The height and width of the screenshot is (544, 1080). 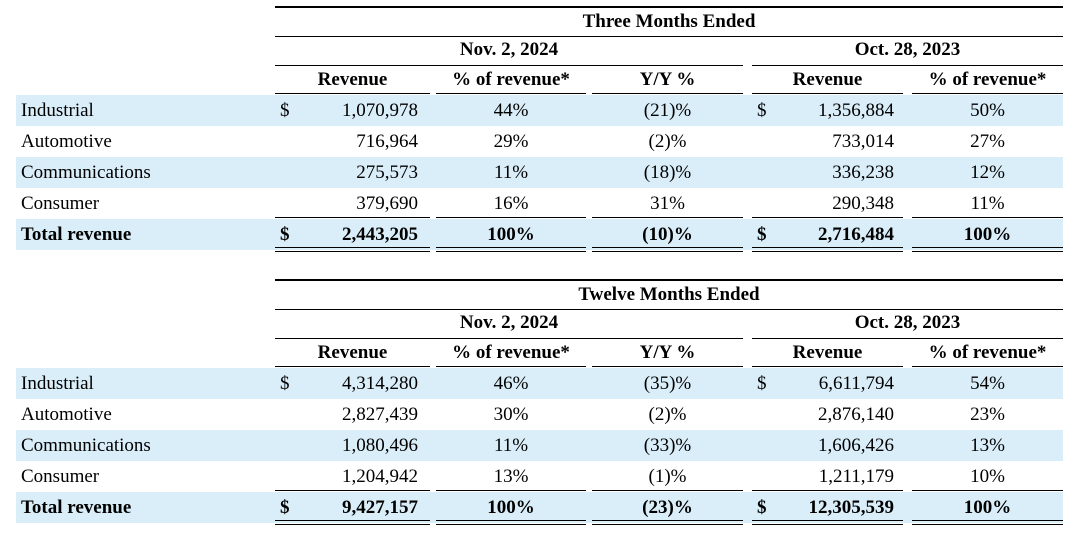 I want to click on revenue-prior: 290,348, so click(x=863, y=203).